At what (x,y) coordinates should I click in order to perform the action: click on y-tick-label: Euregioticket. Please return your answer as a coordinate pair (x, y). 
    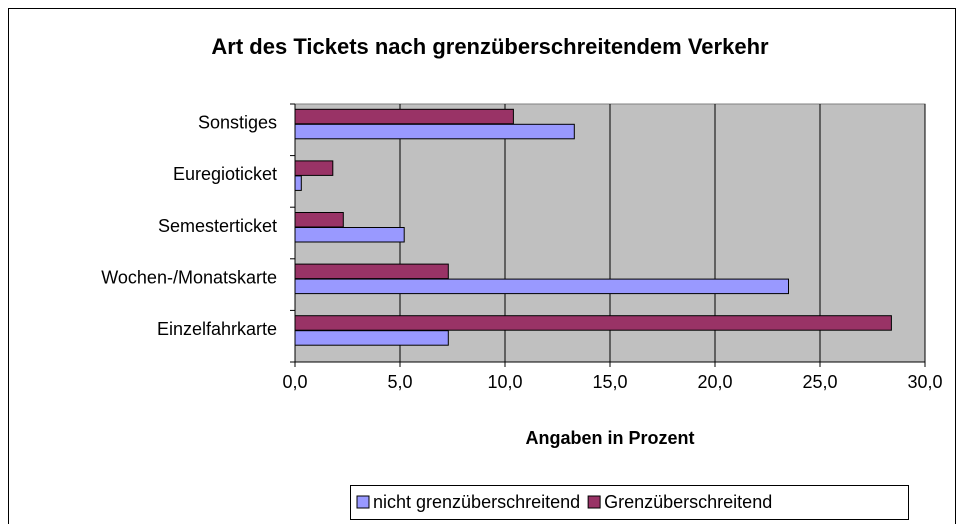
    Looking at the image, I should click on (225, 174).